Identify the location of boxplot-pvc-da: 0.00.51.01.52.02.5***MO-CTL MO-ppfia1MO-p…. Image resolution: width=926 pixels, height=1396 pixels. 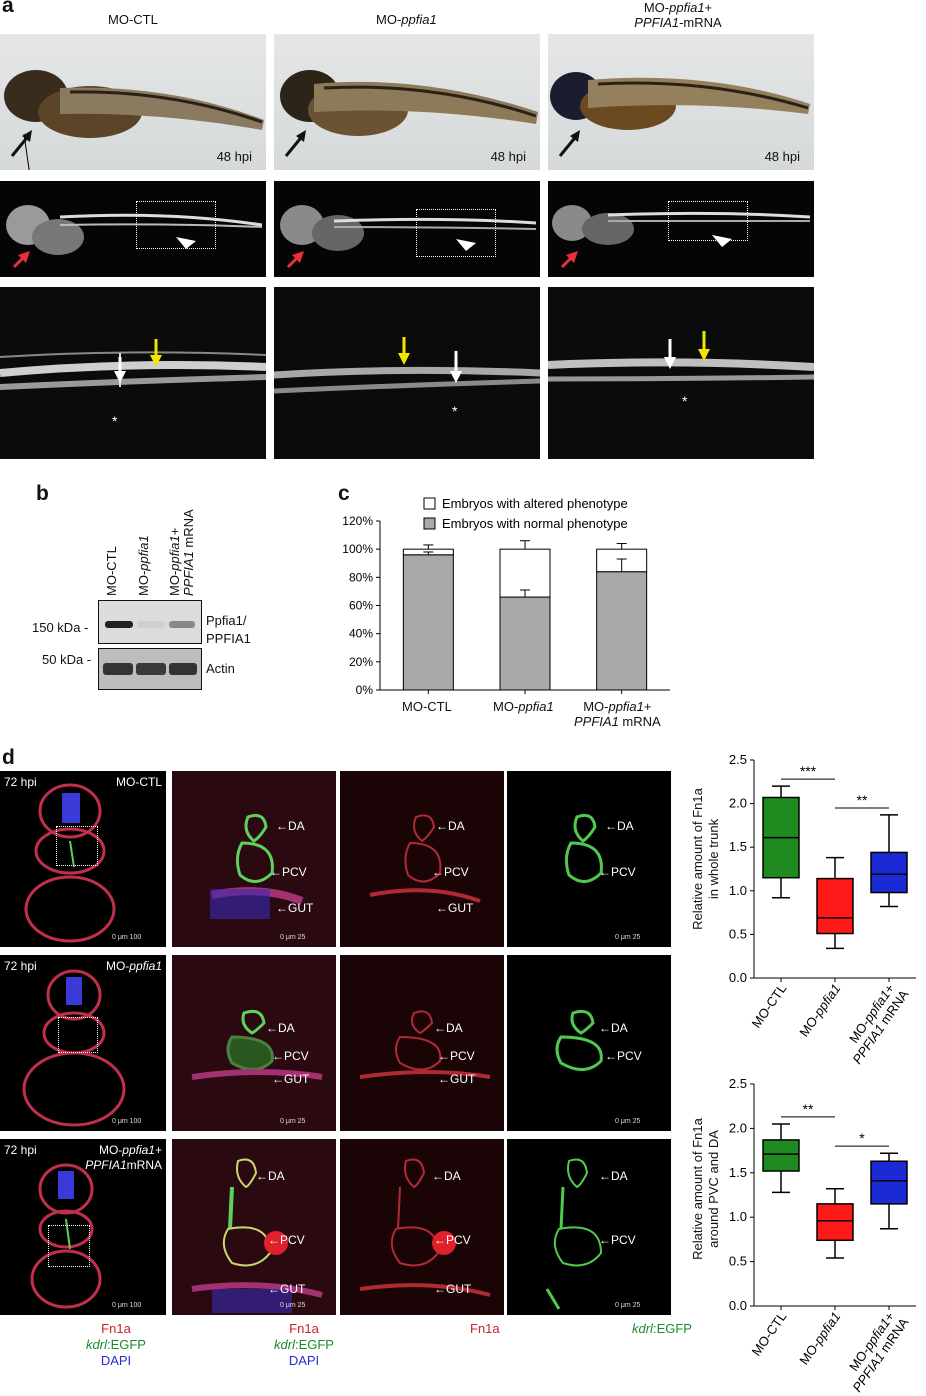
(822, 1236).